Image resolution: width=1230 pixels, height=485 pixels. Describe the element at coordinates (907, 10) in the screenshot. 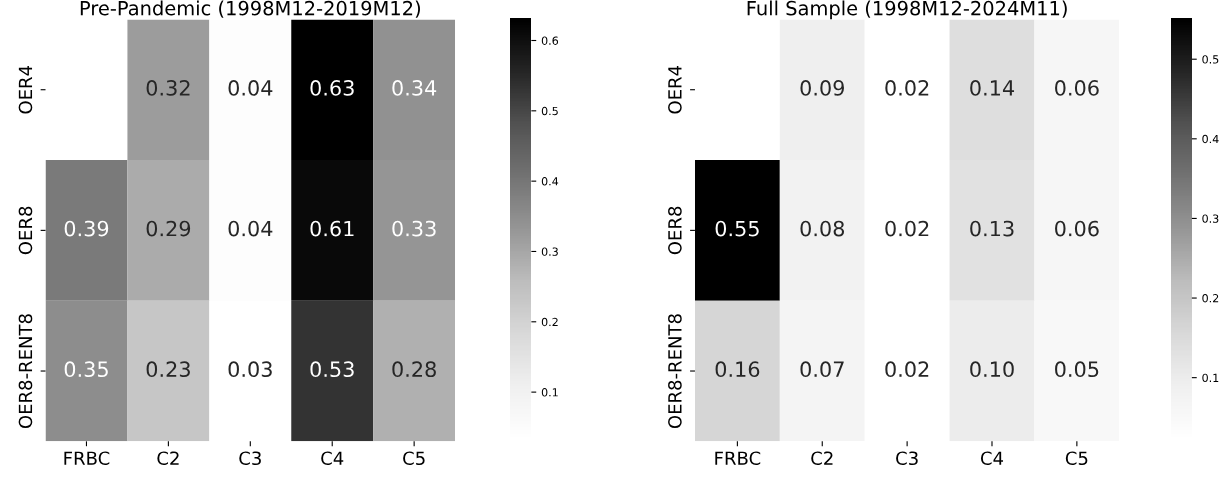

I see `chart-title: Full Sample (1998M12-2024M11)` at that location.